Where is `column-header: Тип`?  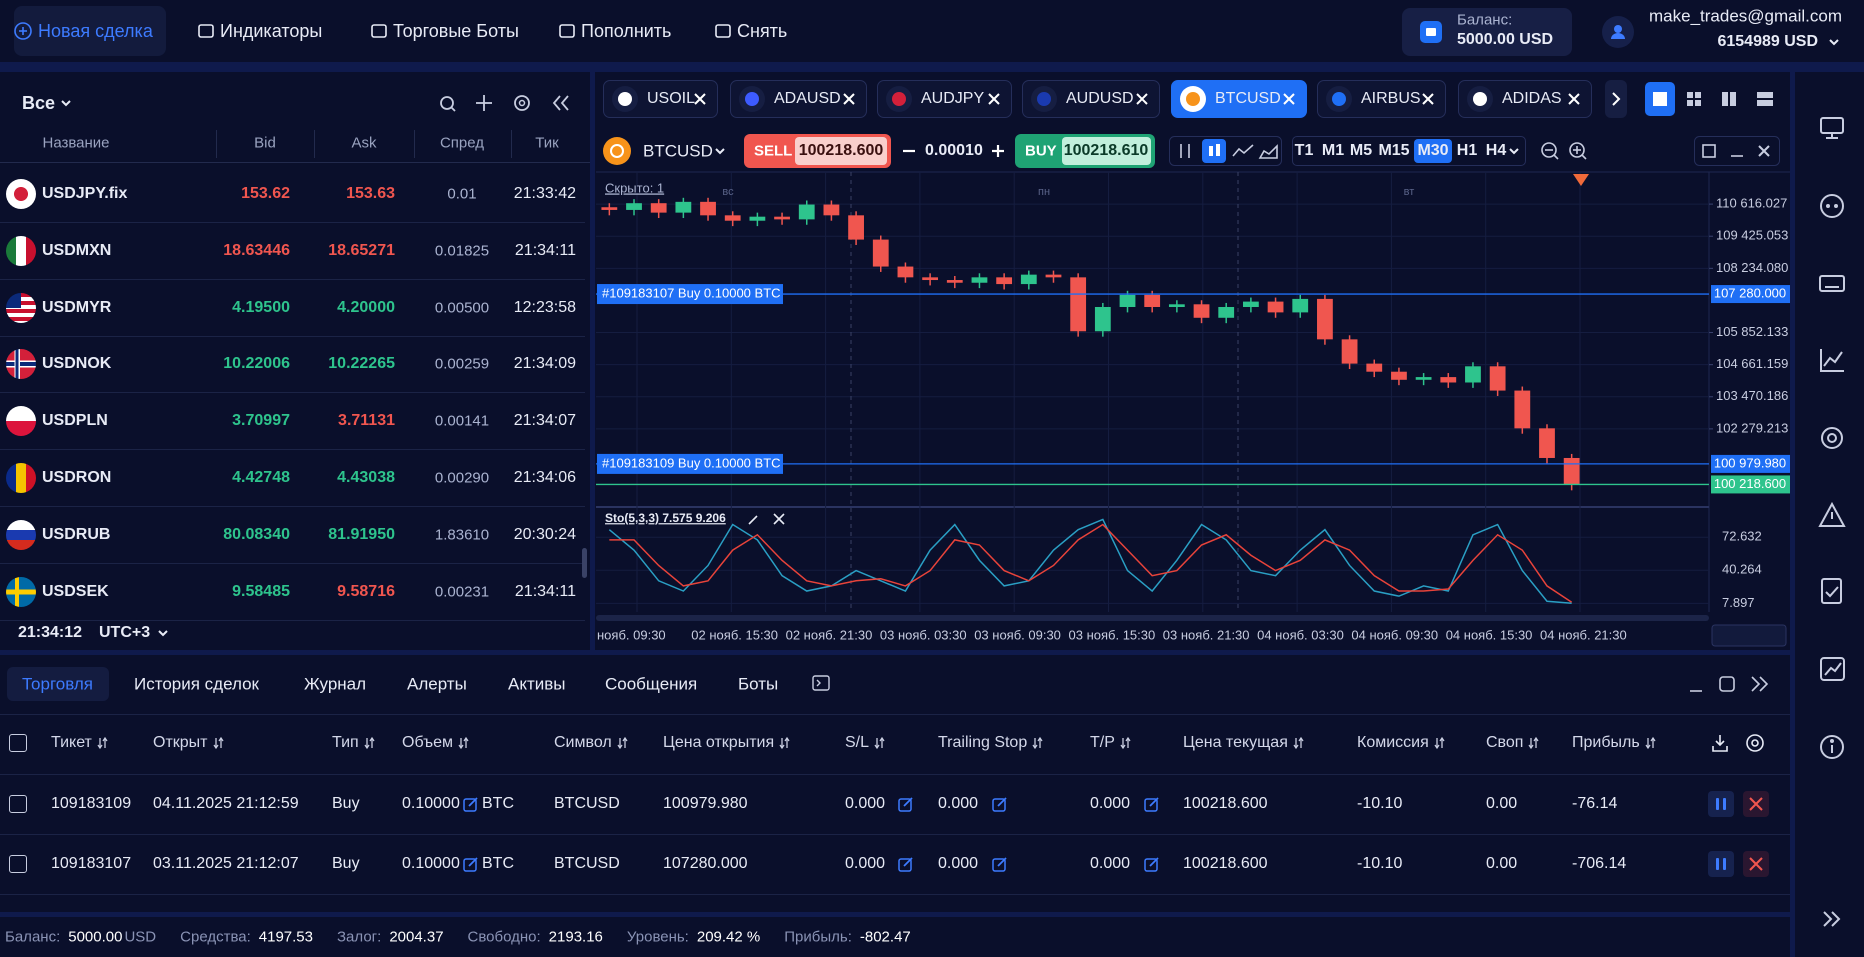
column-header: Тип is located at coordinates (353, 743).